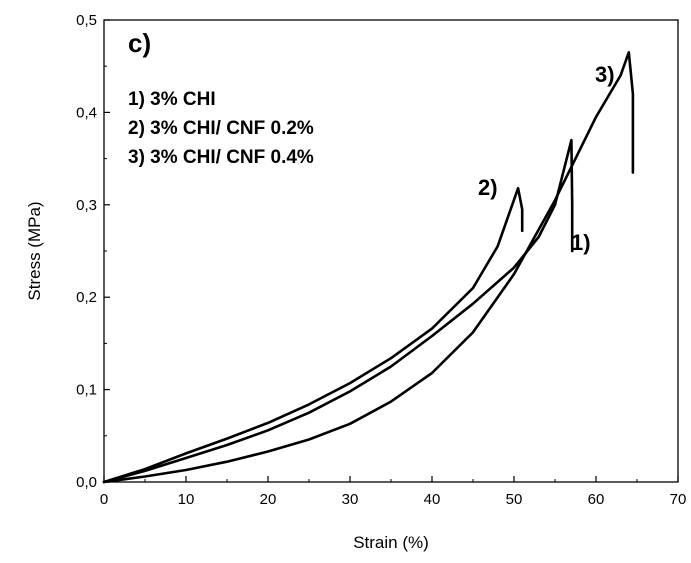  I want to click on x-tick-label: 0, so click(104, 499).